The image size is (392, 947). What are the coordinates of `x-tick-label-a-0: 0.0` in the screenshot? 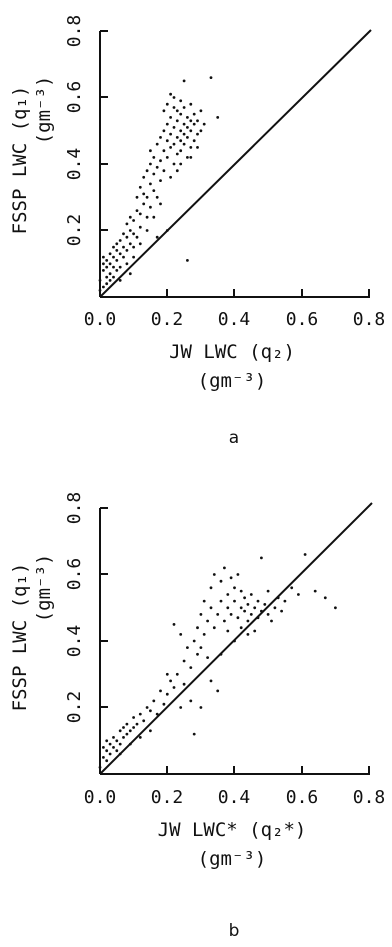 It's located at (100, 319).